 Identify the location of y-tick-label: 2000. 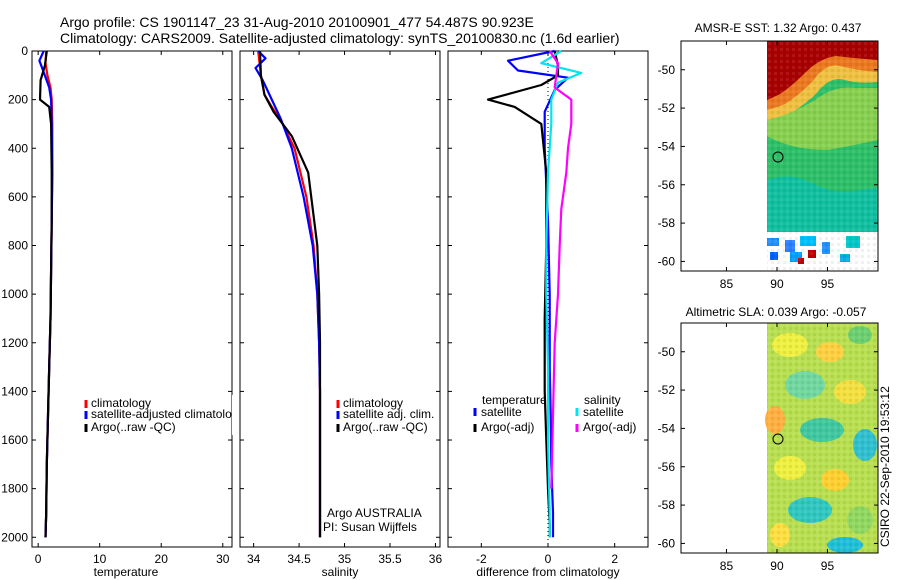
(14, 537).